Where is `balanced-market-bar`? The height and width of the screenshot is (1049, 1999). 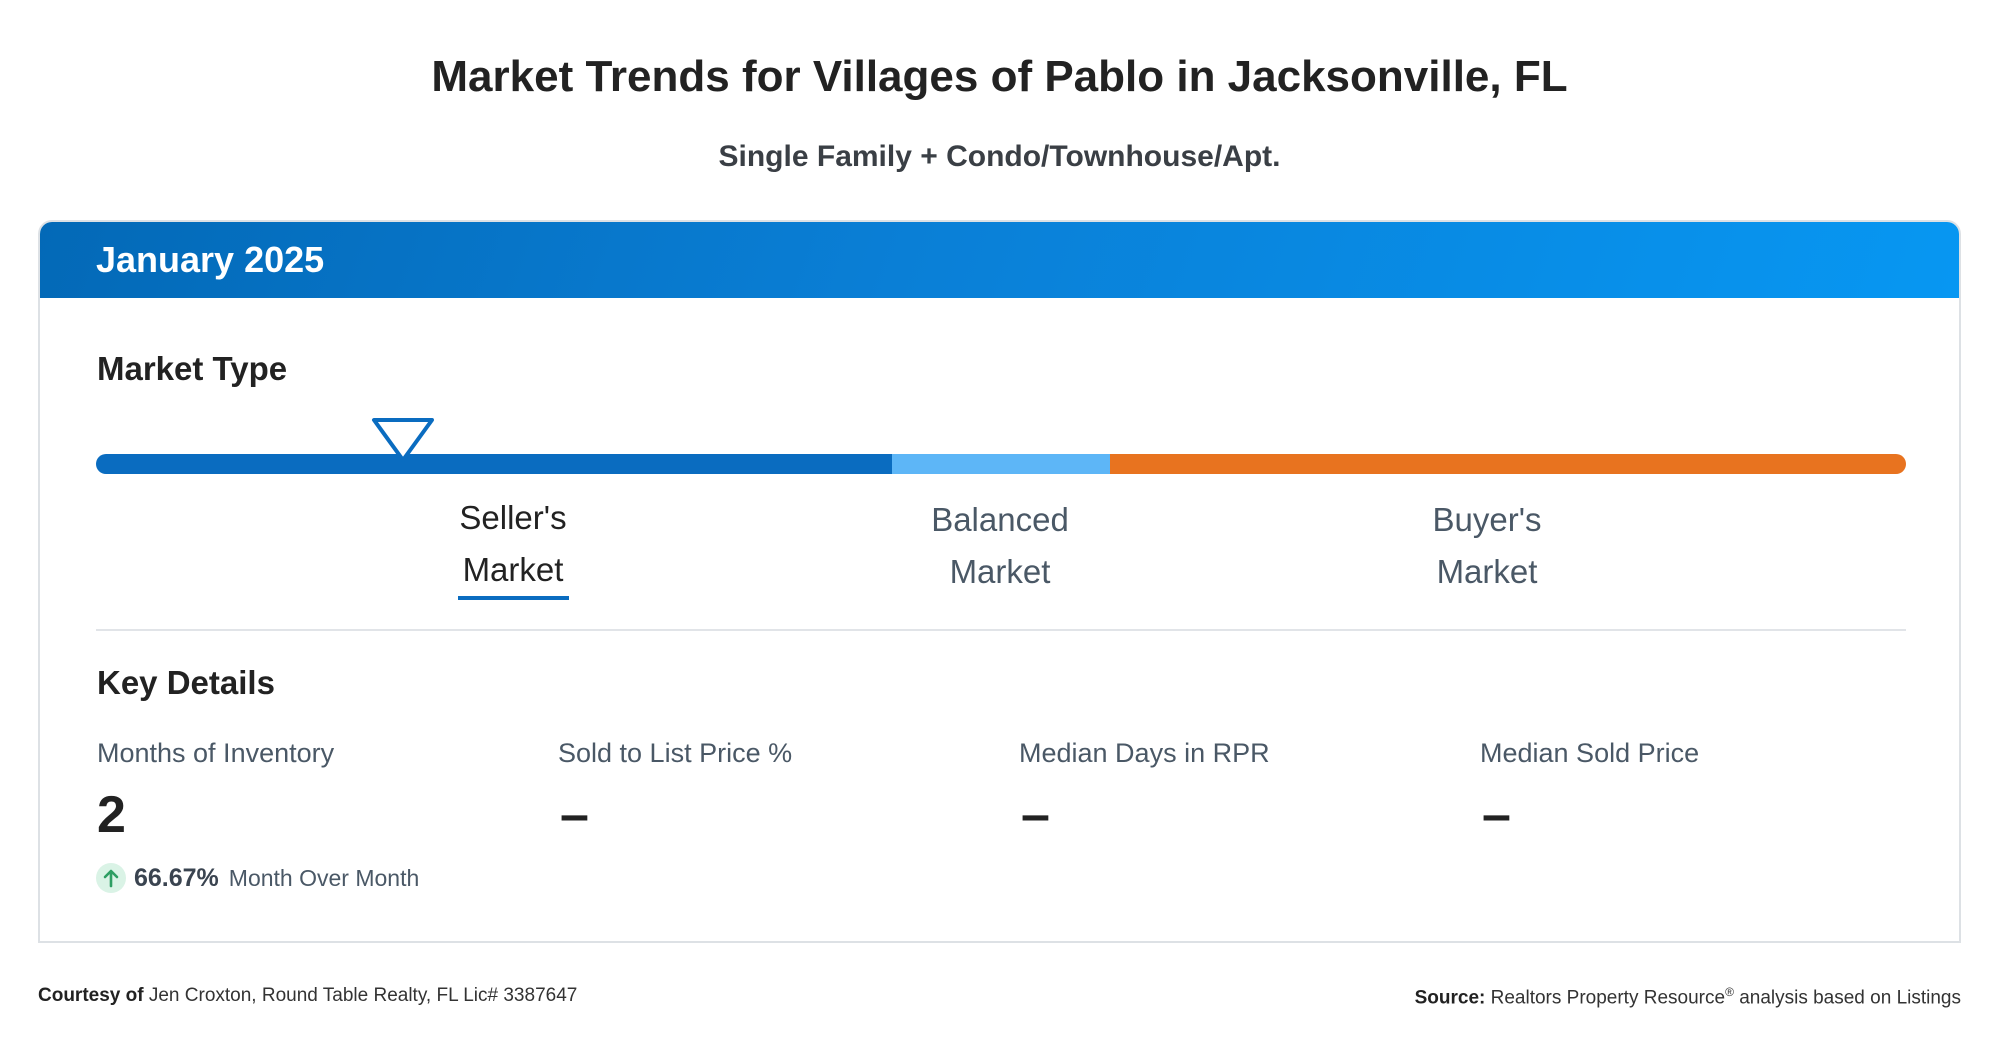
balanced-market-bar is located at coordinates (1001, 464).